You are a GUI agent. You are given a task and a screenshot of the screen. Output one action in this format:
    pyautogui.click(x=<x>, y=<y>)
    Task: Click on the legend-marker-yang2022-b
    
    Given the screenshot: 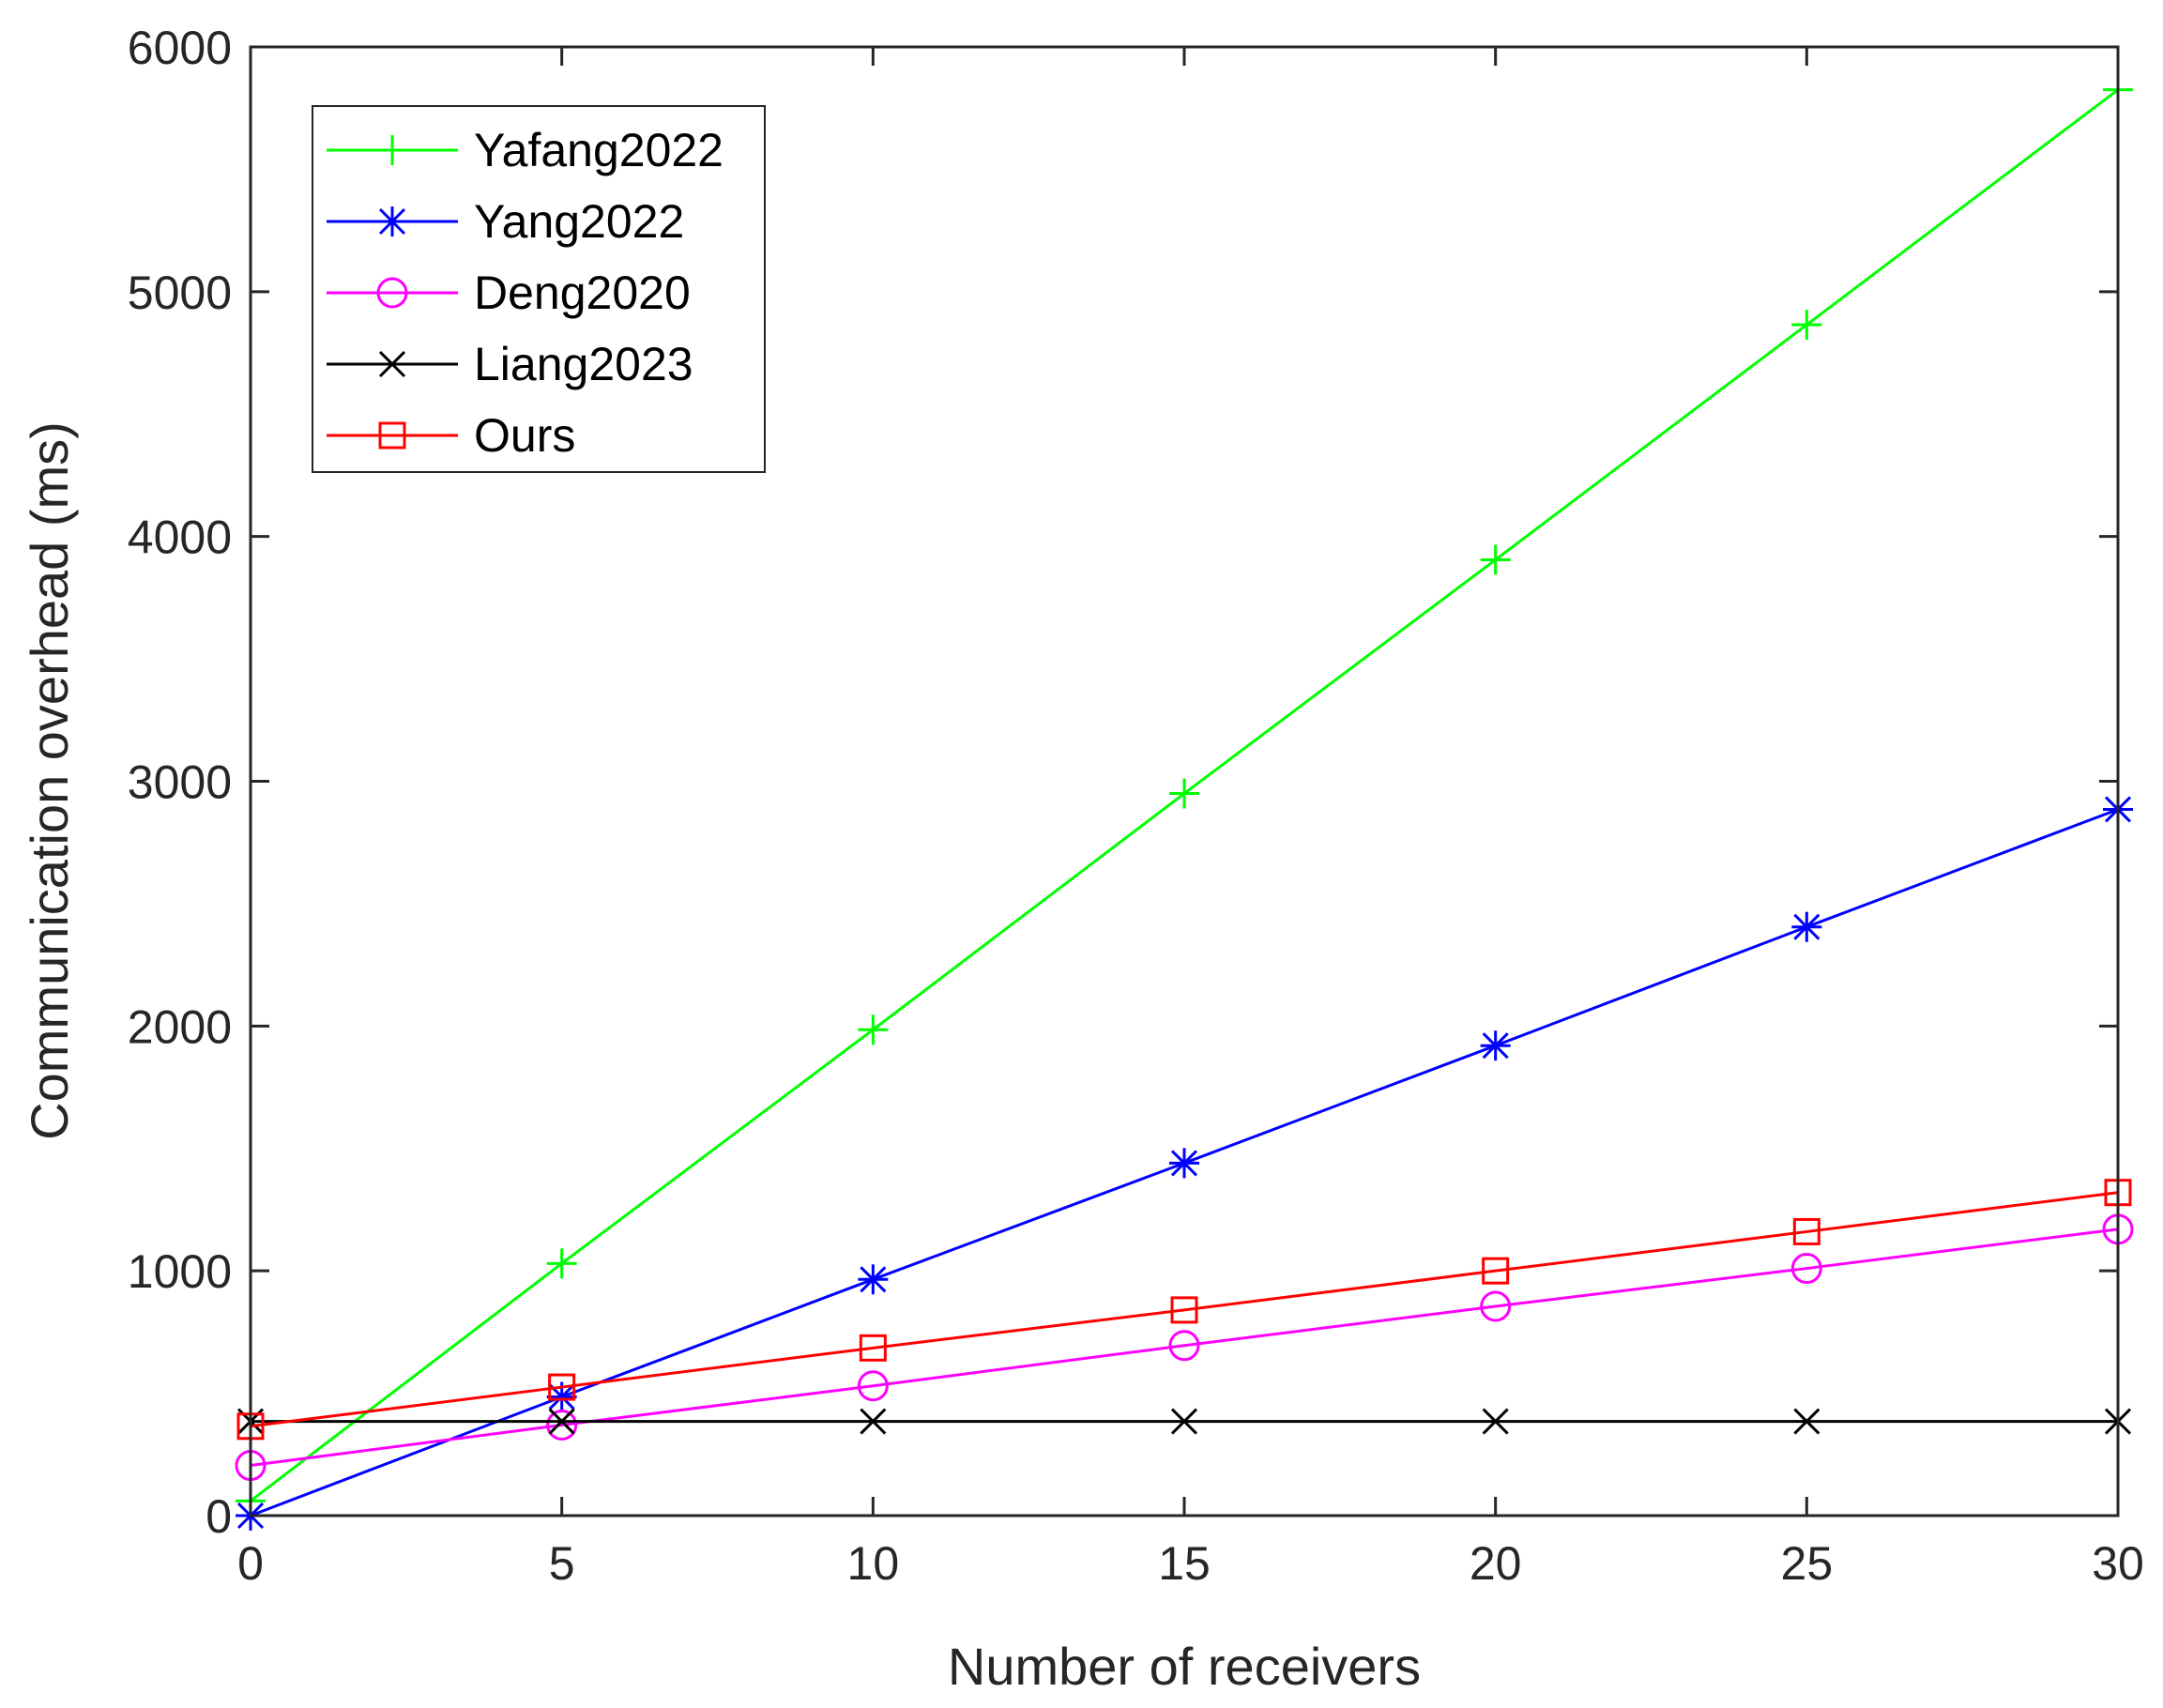 What is the action you would take?
    pyautogui.click(x=392, y=222)
    